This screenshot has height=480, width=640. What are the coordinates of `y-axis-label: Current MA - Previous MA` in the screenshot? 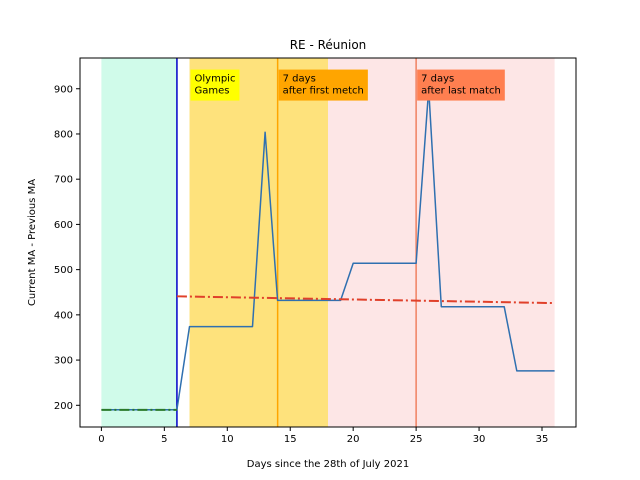 It's located at (32, 242).